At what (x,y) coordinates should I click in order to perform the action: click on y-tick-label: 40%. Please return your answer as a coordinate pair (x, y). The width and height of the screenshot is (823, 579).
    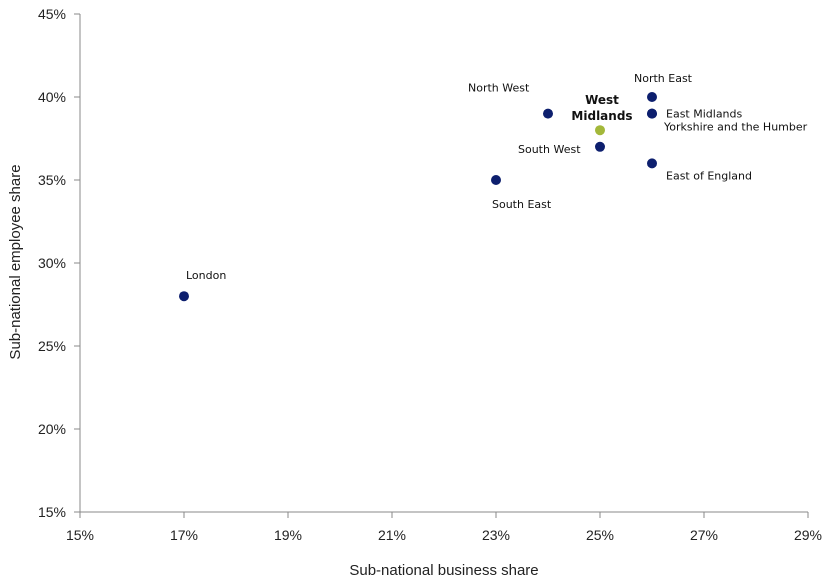
    Looking at the image, I should click on (52, 97).